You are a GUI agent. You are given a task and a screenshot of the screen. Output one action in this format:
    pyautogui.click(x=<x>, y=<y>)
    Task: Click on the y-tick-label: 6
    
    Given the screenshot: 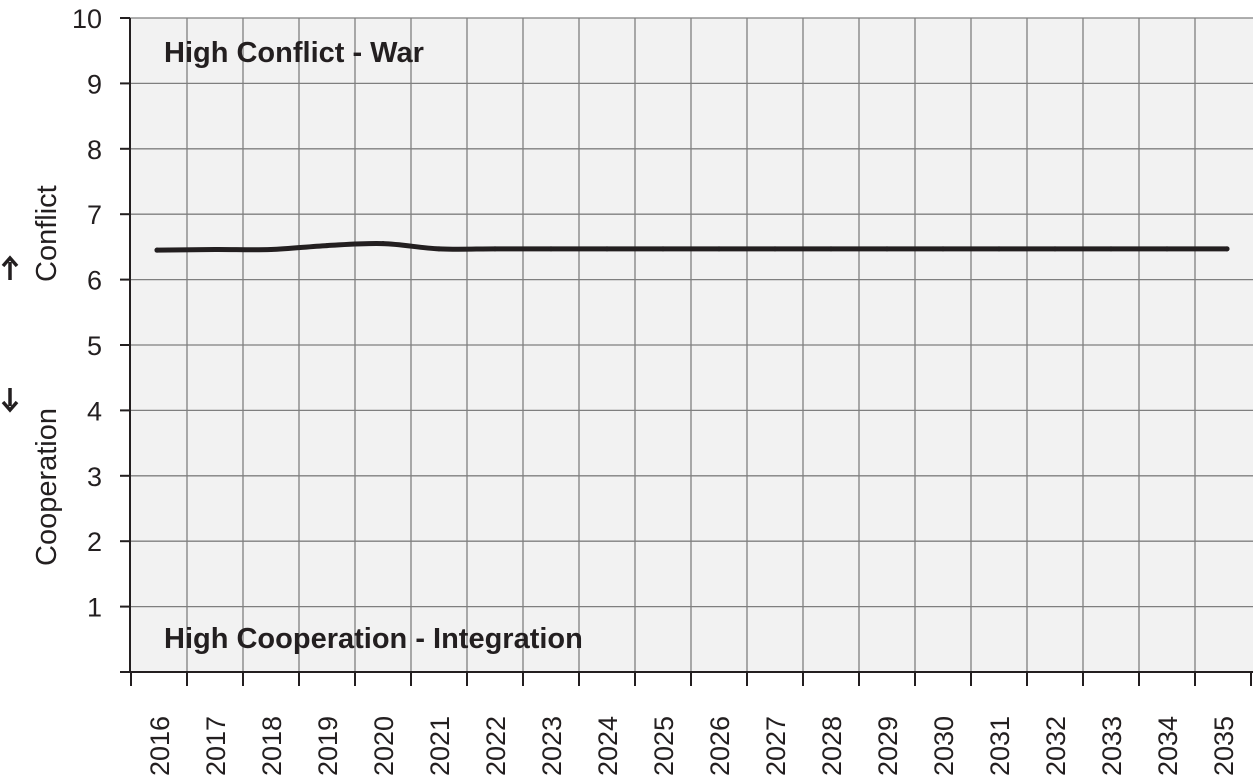 What is the action you would take?
    pyautogui.click(x=94, y=281)
    